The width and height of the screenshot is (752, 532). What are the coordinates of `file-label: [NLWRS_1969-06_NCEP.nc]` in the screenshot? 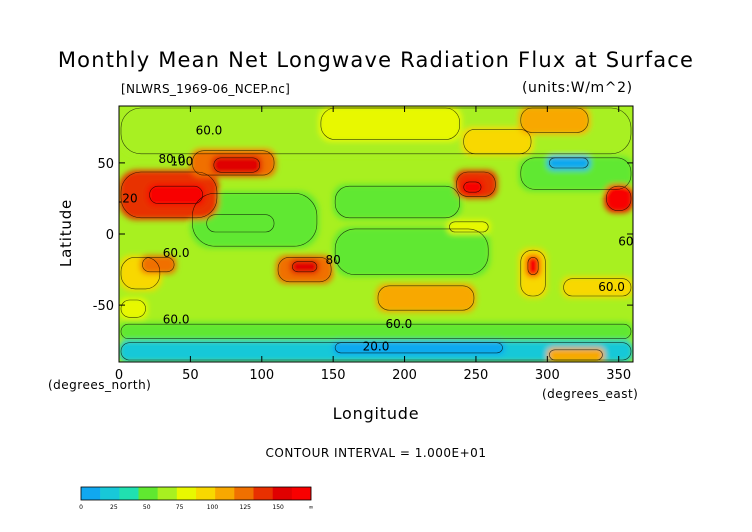 It's located at (206, 89).